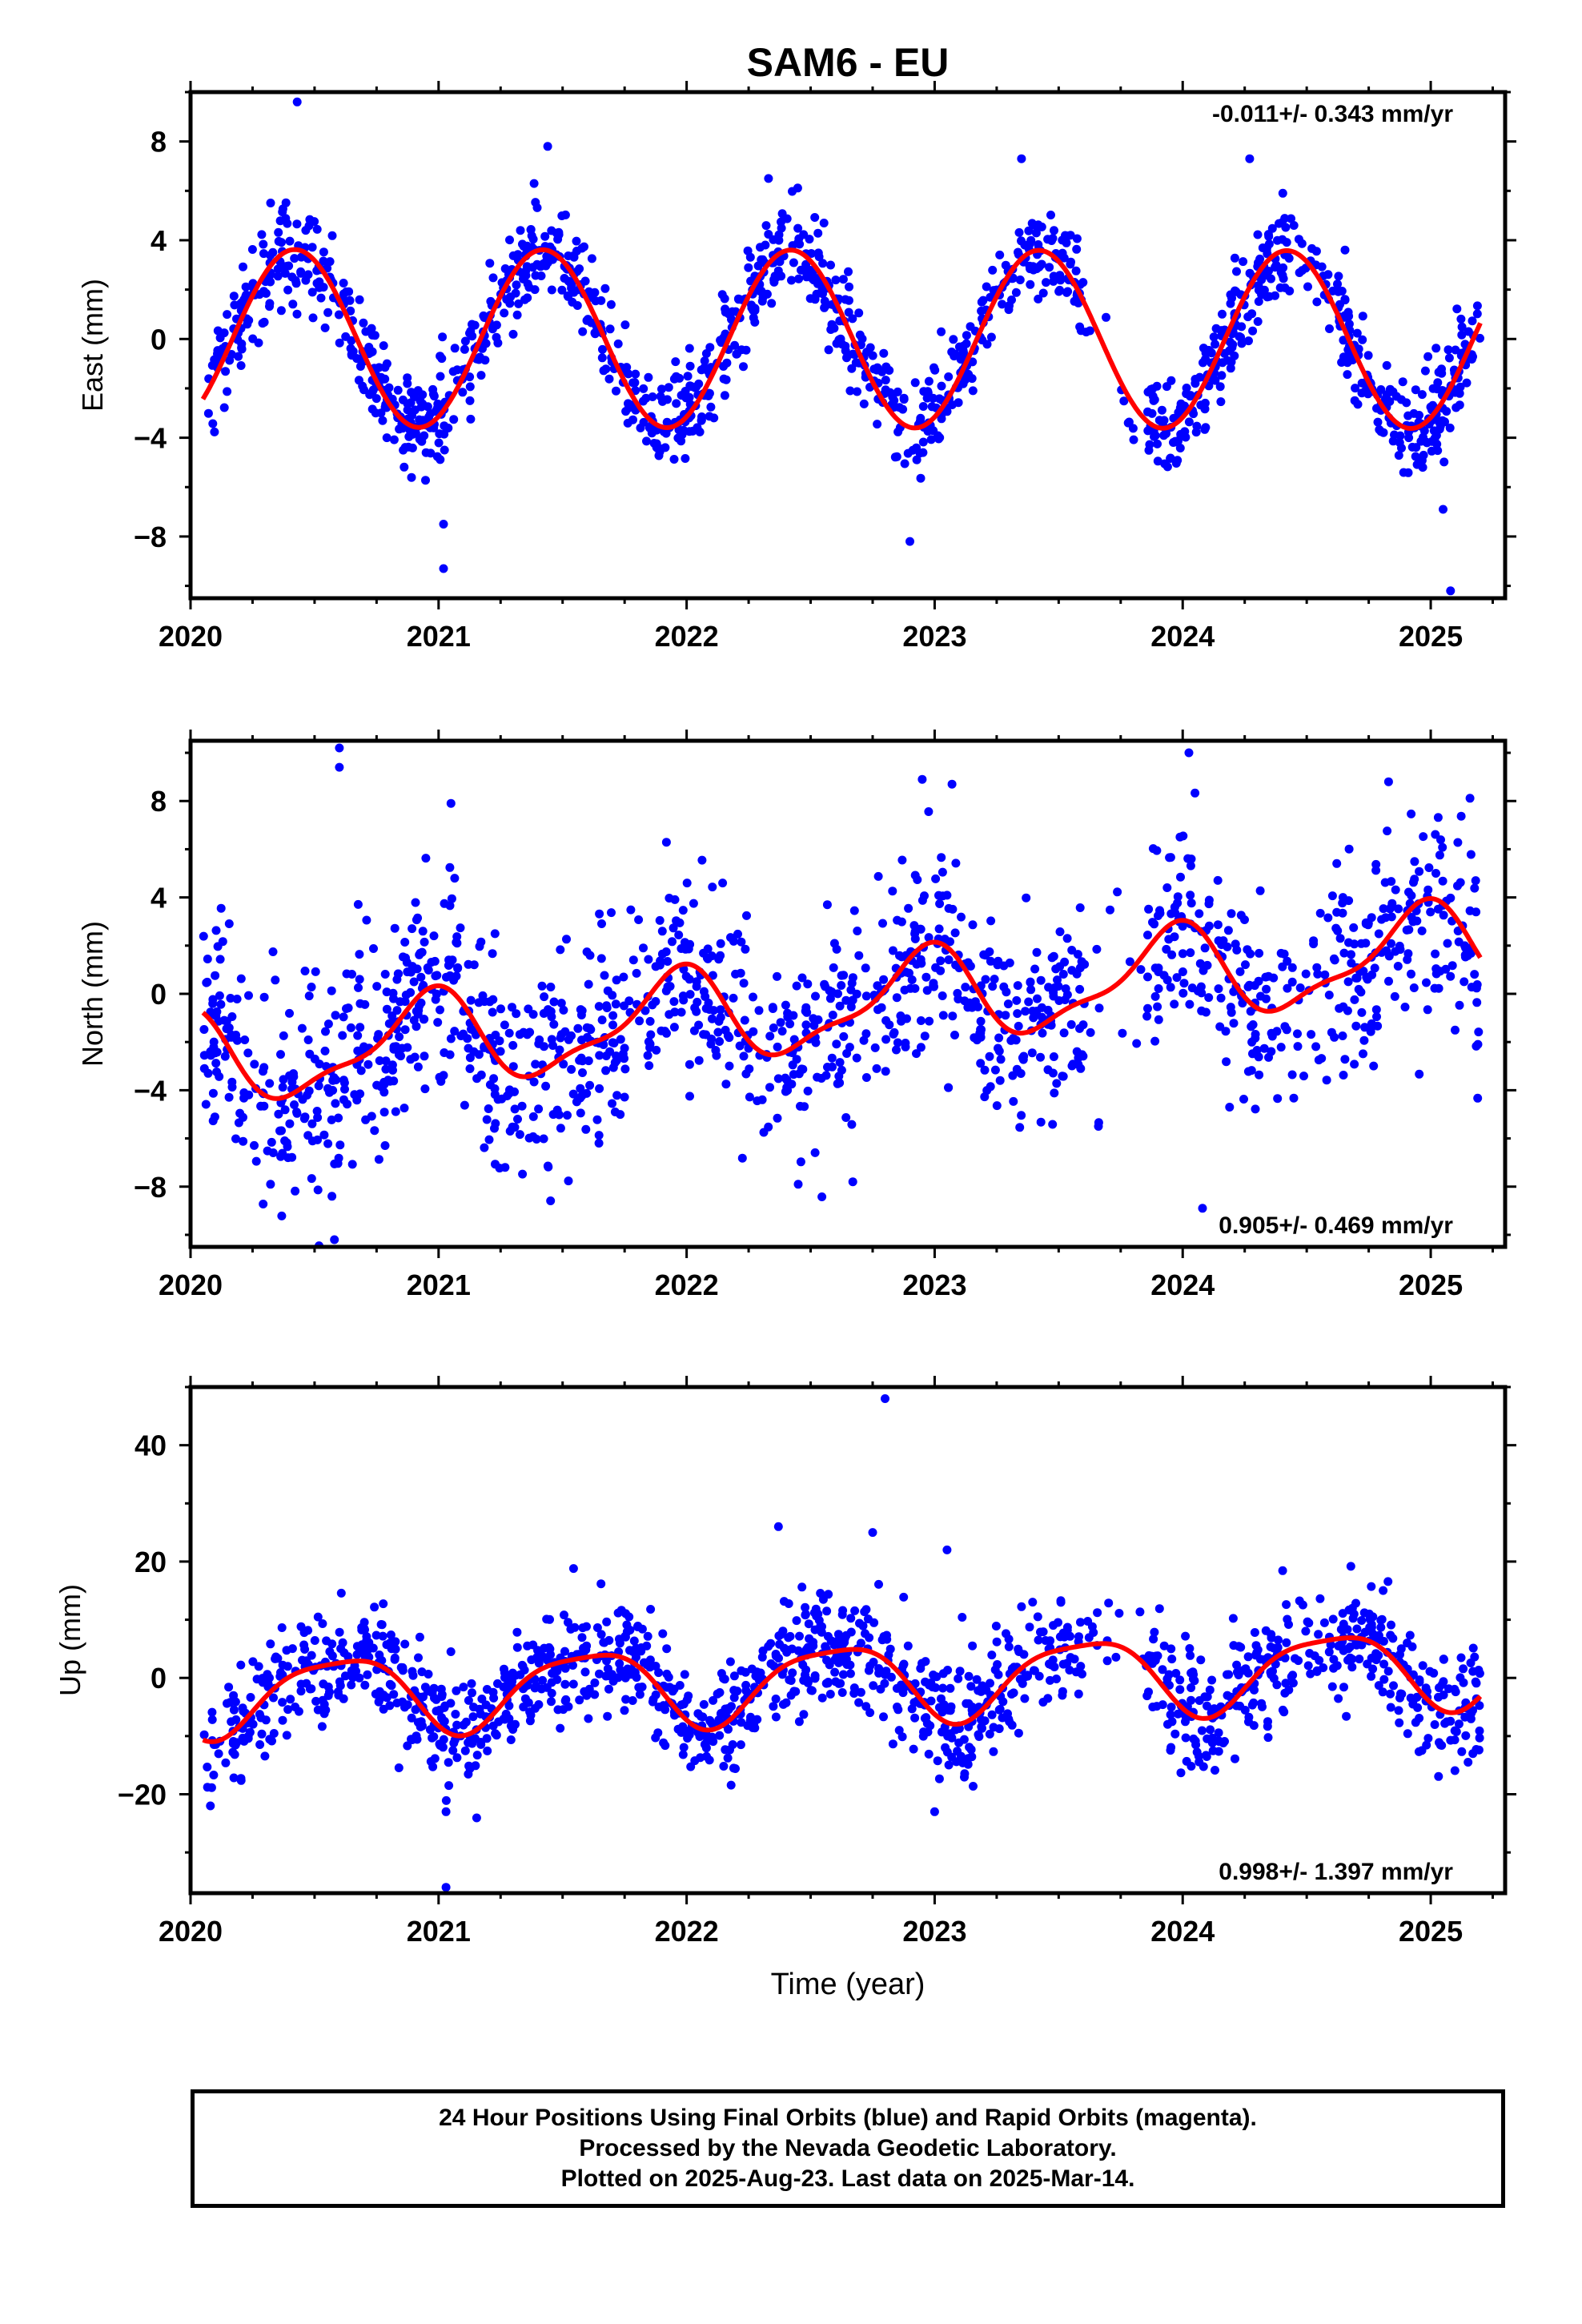  Describe the element at coordinates (446, 1888) in the screenshot. I see `outlier-point` at that location.